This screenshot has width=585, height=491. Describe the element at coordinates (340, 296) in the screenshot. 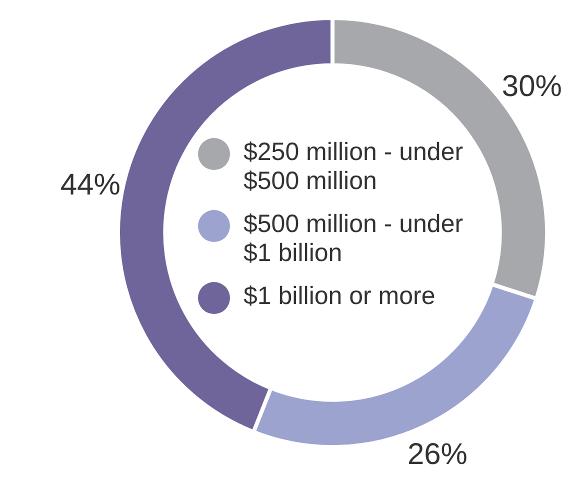

I see `legend-label: $1 billion or more` at that location.